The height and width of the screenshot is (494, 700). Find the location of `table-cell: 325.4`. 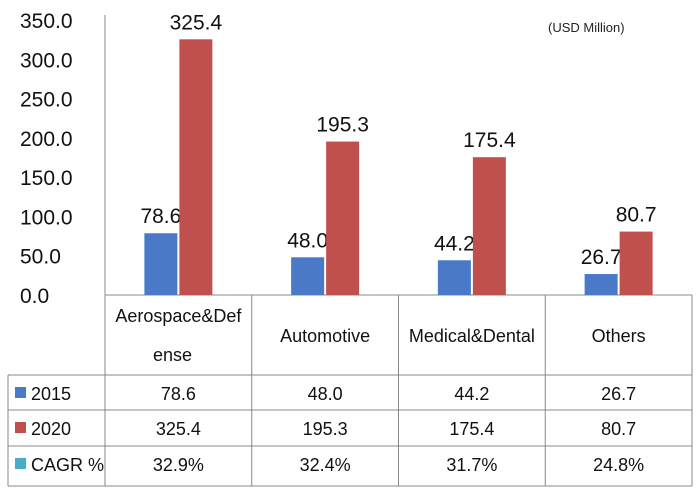

table-cell: 325.4 is located at coordinates (178, 429).